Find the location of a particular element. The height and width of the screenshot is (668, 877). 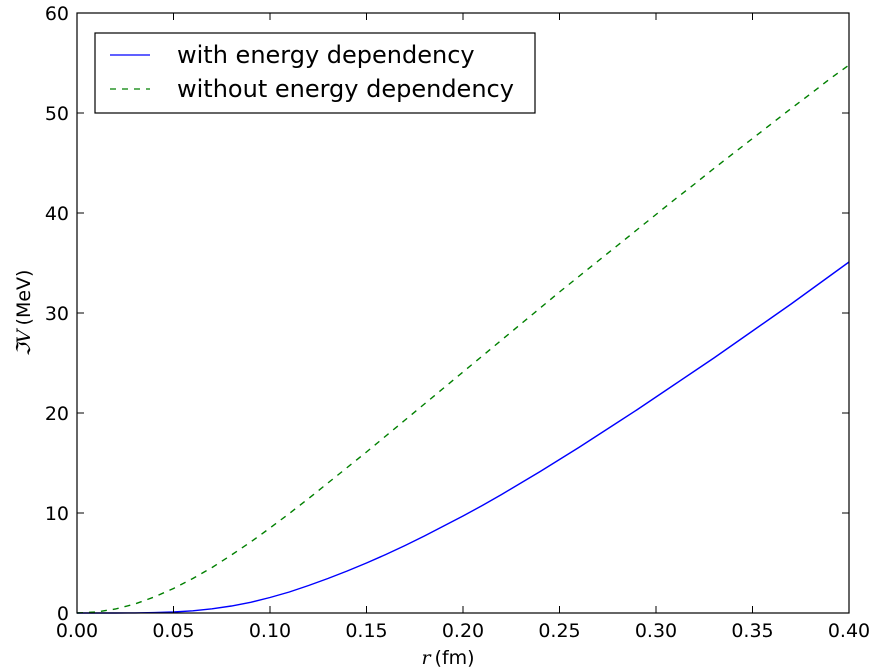

y-tick-label: 30 is located at coordinates (57, 314).